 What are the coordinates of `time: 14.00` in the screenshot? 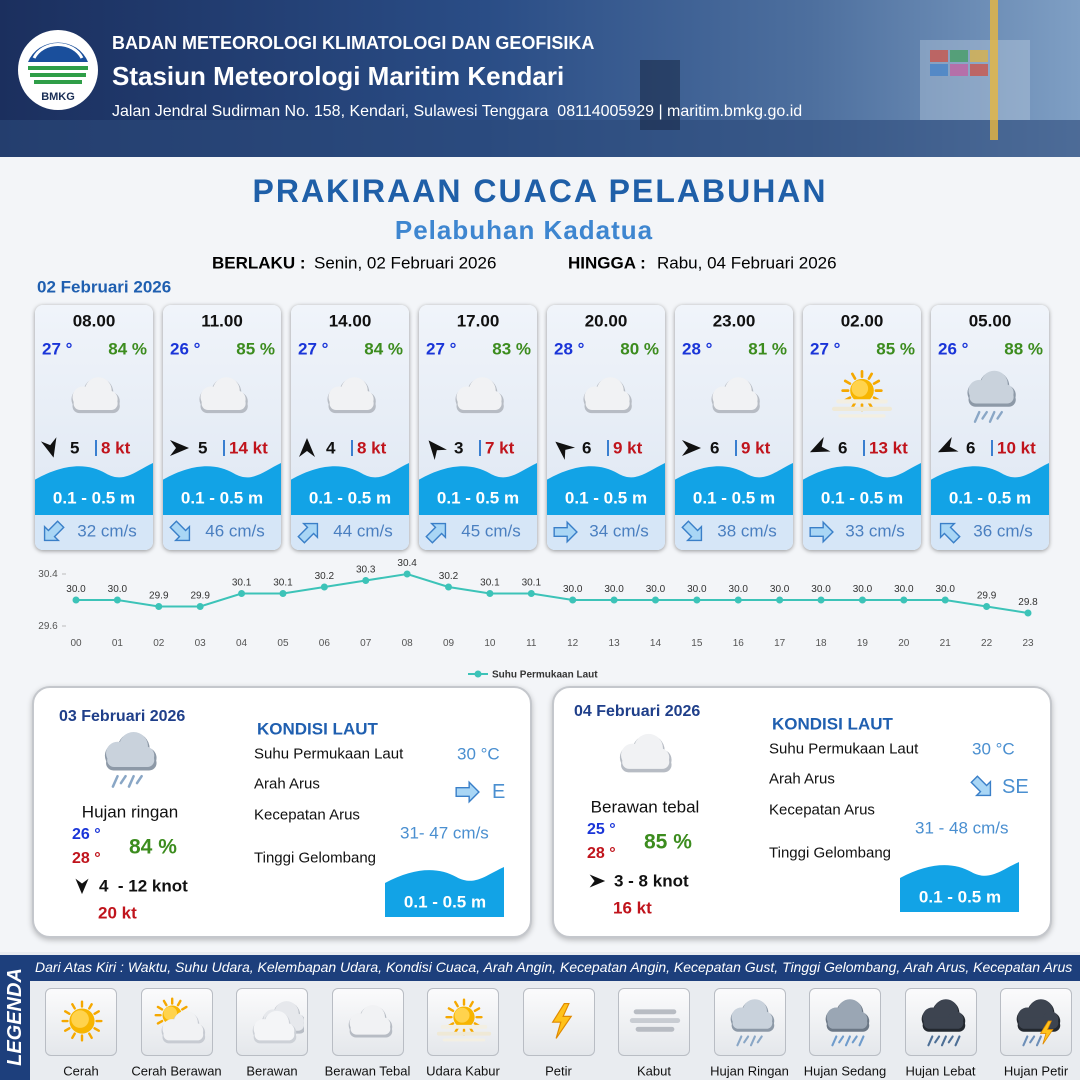 It's located at (350, 321).